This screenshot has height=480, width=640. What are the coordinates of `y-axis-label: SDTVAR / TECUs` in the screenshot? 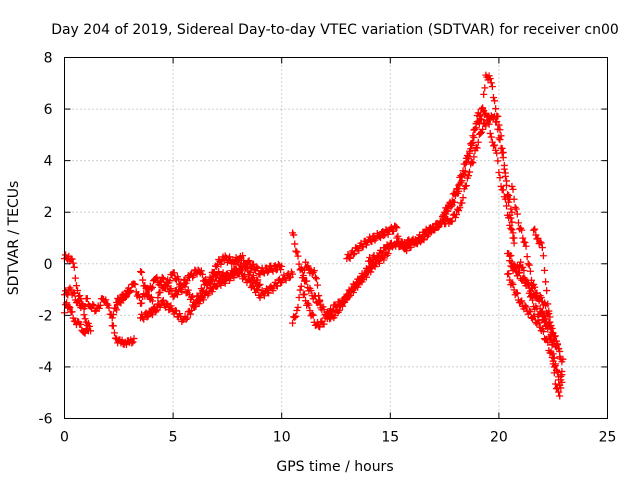 It's located at (14, 238).